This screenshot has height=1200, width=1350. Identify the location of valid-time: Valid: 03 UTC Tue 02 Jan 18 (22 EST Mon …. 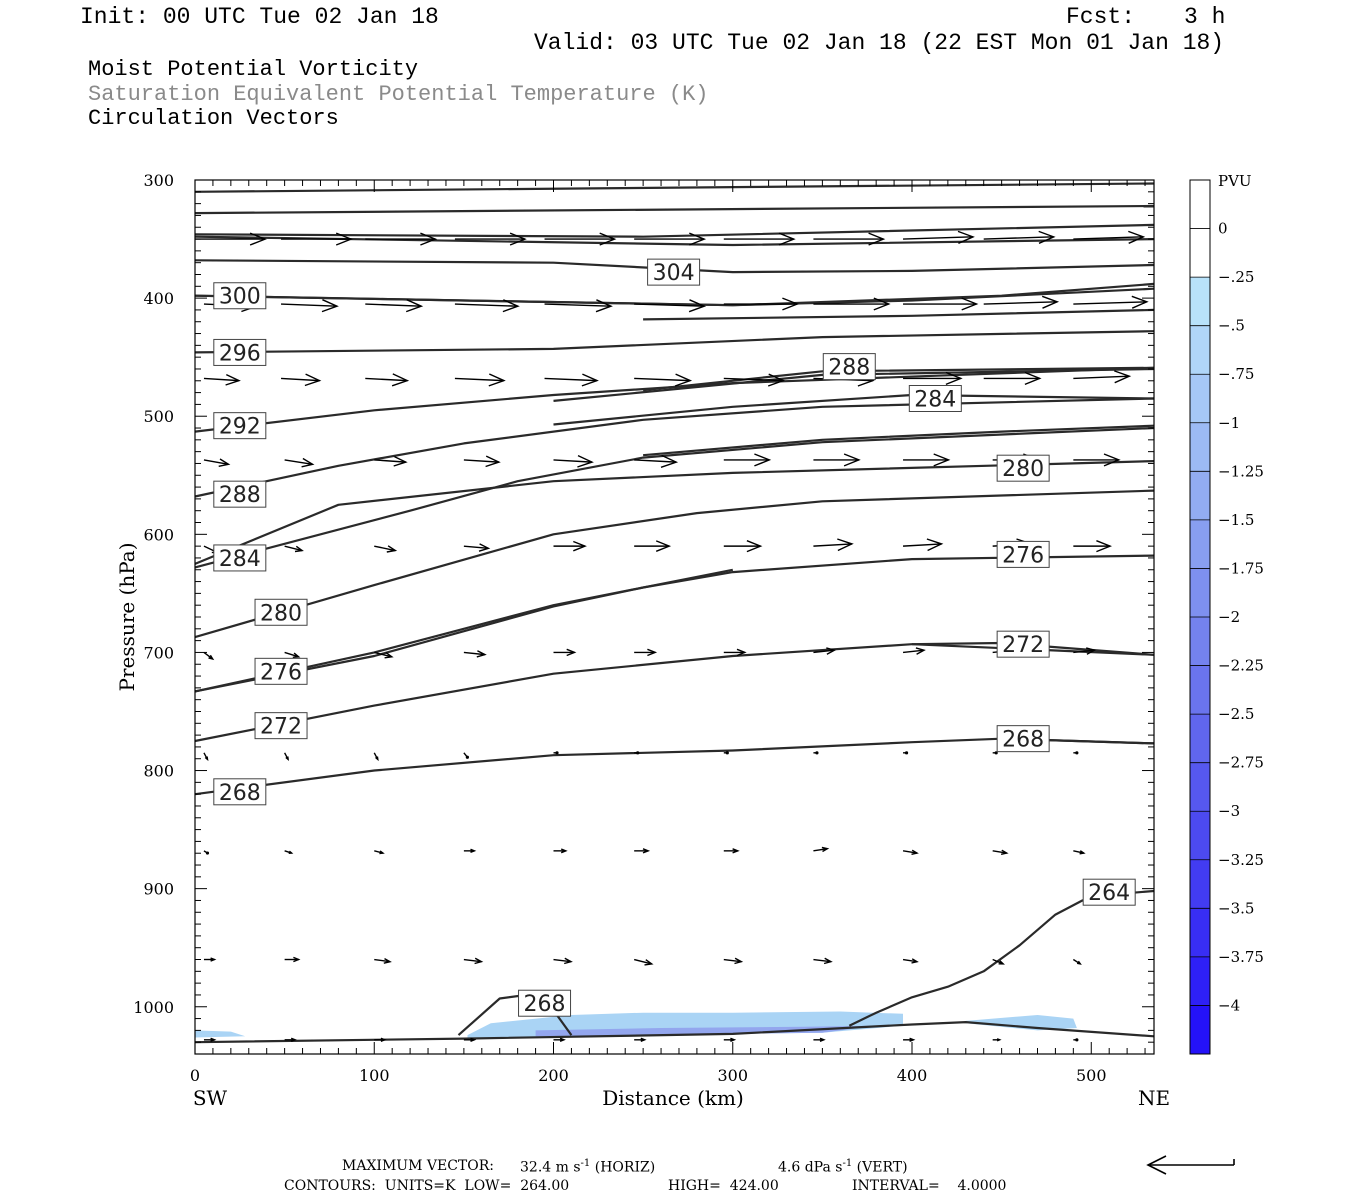
(879, 43).